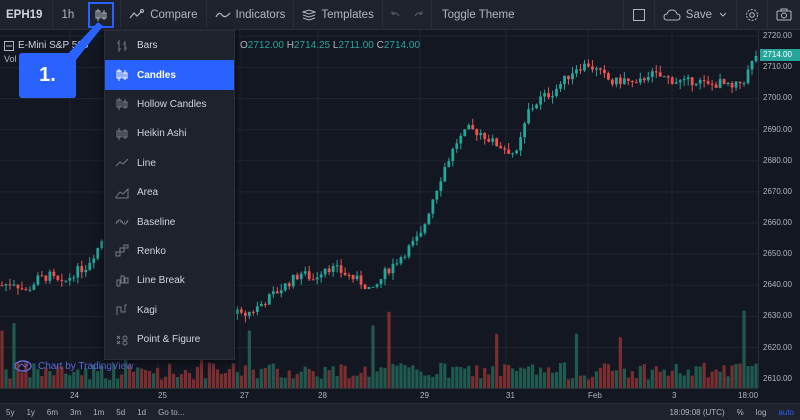  I want to click on price-tick: 2710.00, so click(777, 67).